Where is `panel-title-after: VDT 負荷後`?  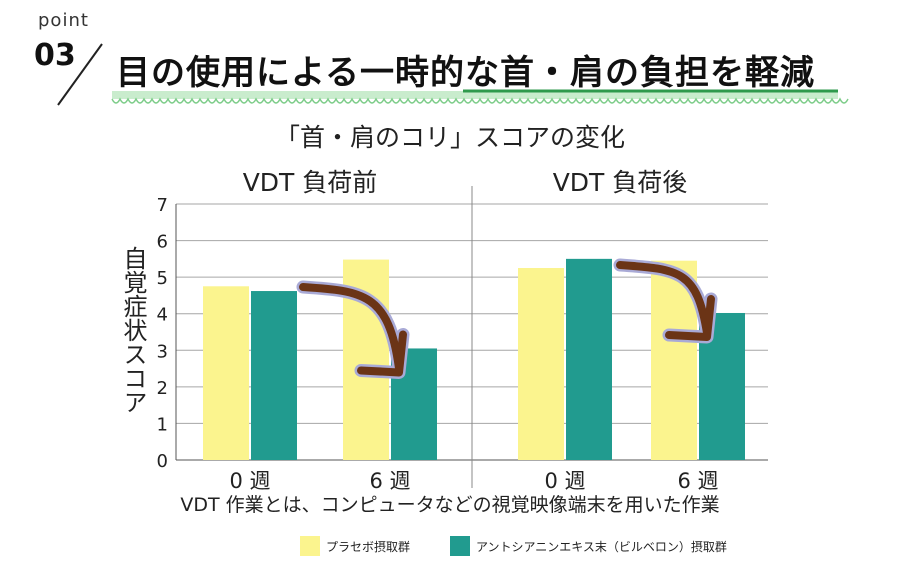 panel-title-after: VDT 負荷後 is located at coordinates (620, 182).